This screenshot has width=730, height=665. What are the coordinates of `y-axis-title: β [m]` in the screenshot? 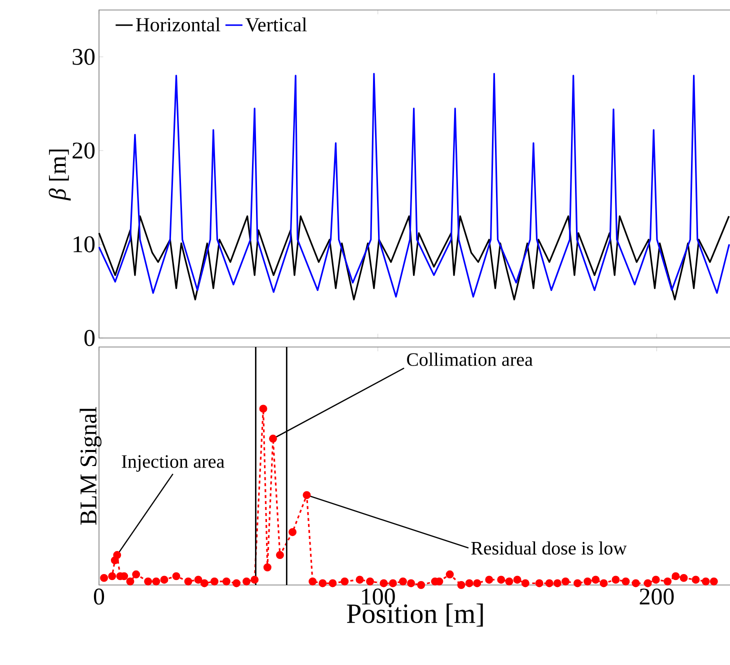 It's located at (59, 175).